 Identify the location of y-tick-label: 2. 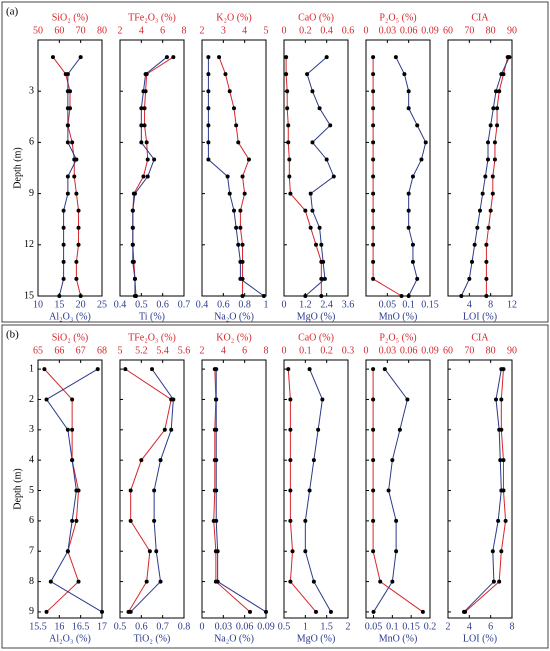
(31, 399).